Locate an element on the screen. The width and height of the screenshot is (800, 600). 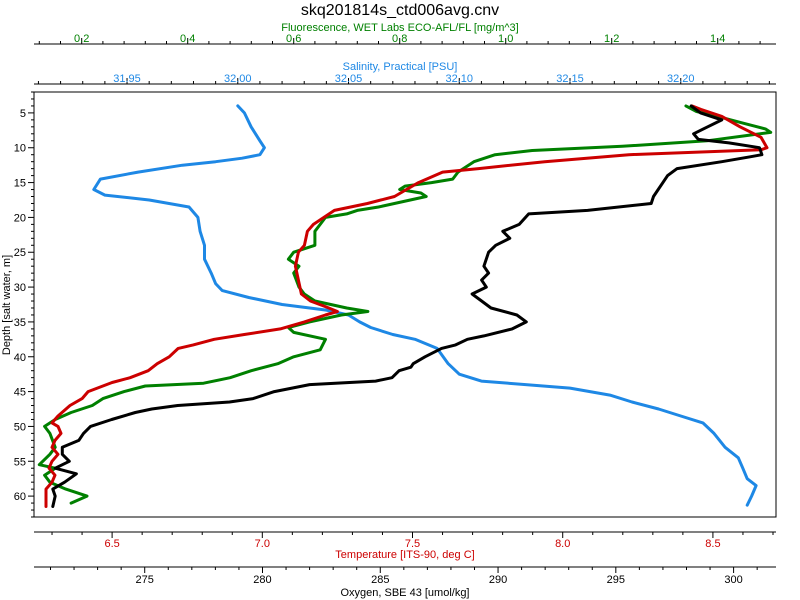
depth-tick-label: 55 is located at coordinates (20, 462).